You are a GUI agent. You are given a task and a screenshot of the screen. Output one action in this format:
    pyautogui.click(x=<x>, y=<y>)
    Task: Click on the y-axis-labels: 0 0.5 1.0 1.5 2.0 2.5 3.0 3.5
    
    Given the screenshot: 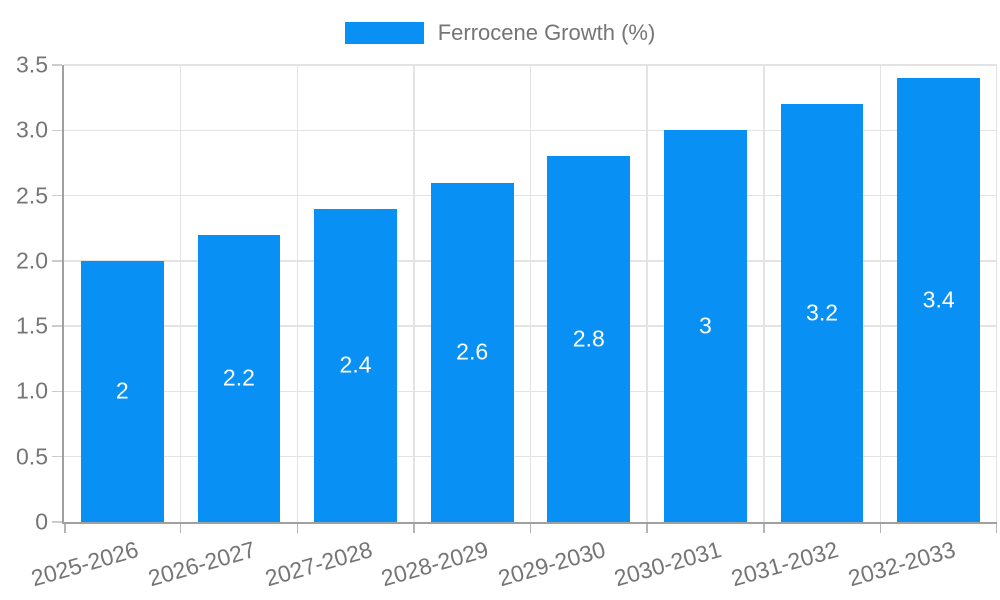 What is the action you would take?
    pyautogui.click(x=24, y=293)
    